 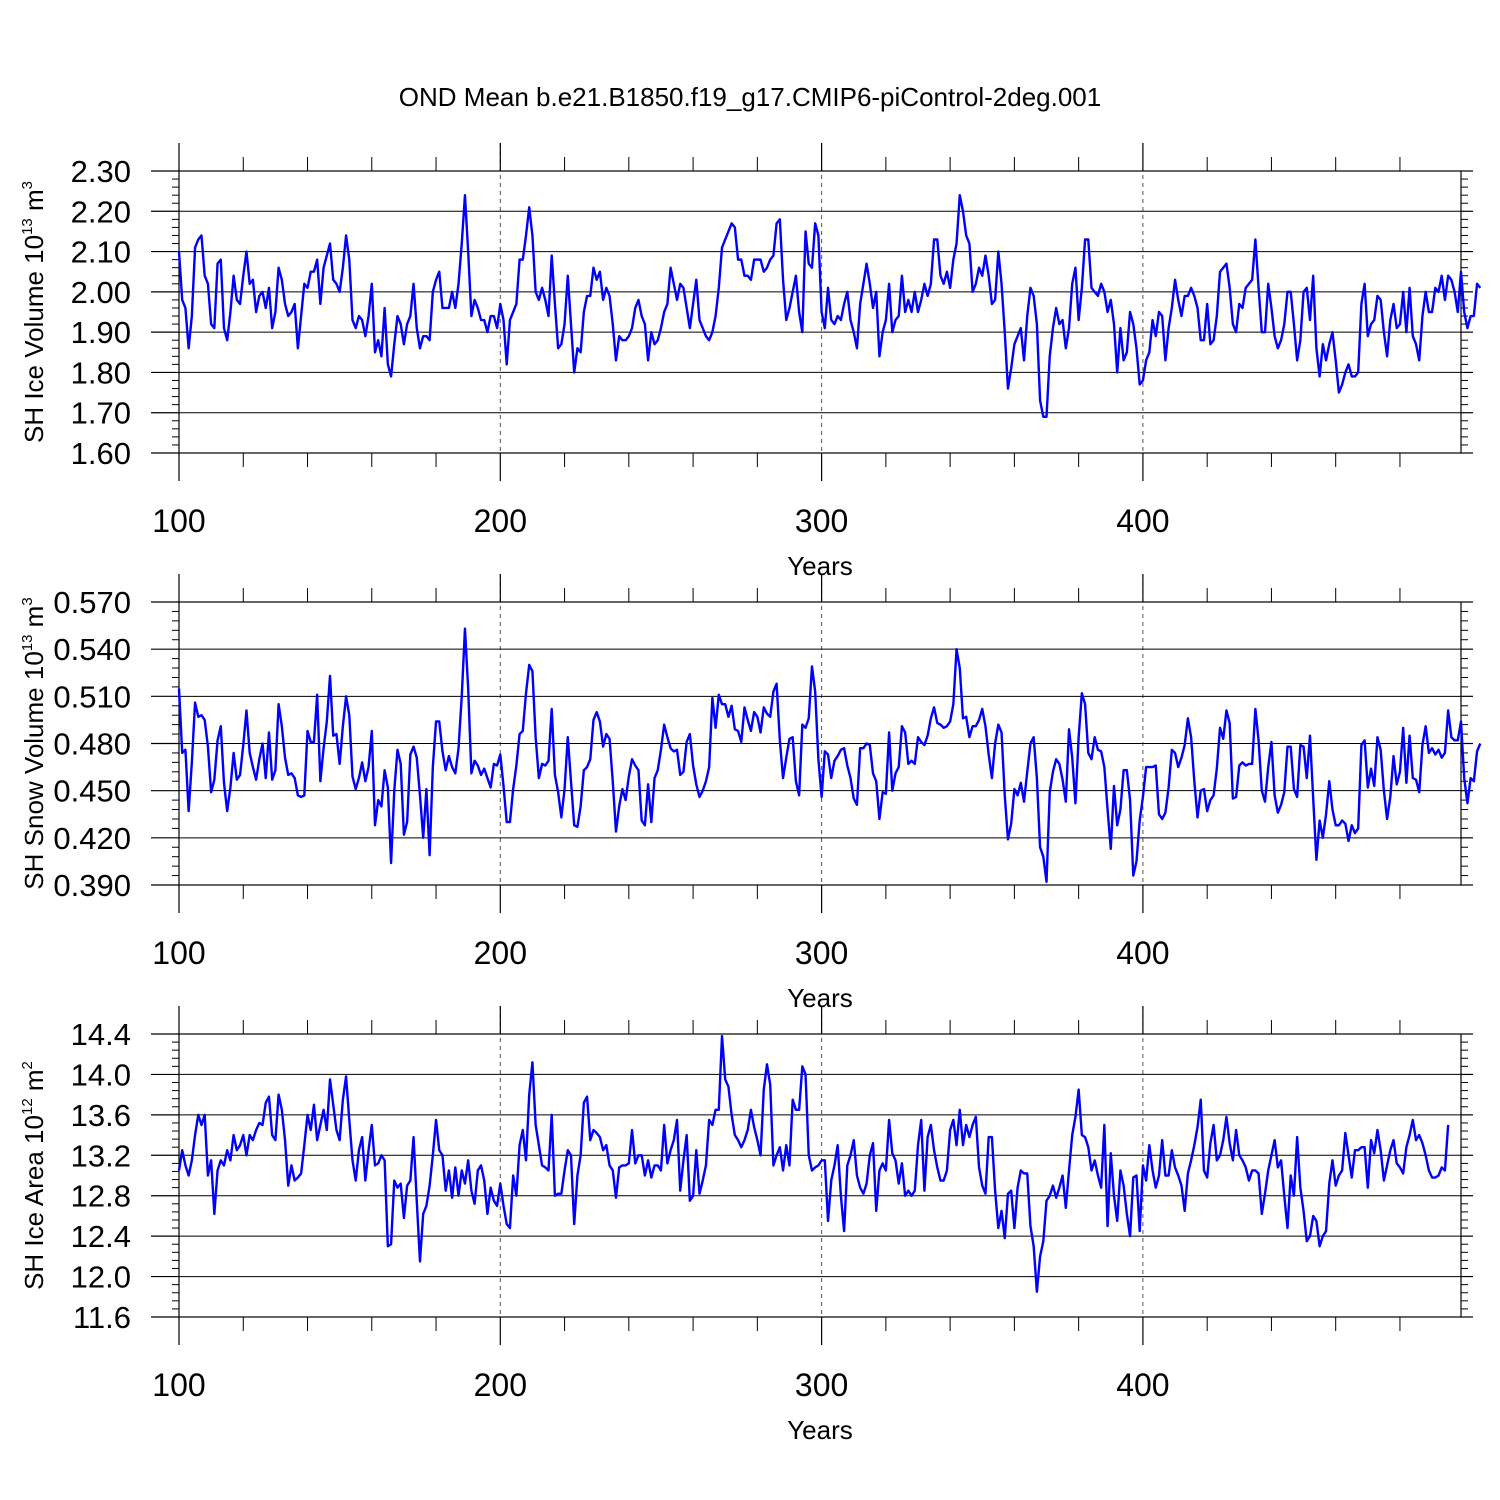 I want to click on y-tick-label: 1.60, so click(x=101, y=453).